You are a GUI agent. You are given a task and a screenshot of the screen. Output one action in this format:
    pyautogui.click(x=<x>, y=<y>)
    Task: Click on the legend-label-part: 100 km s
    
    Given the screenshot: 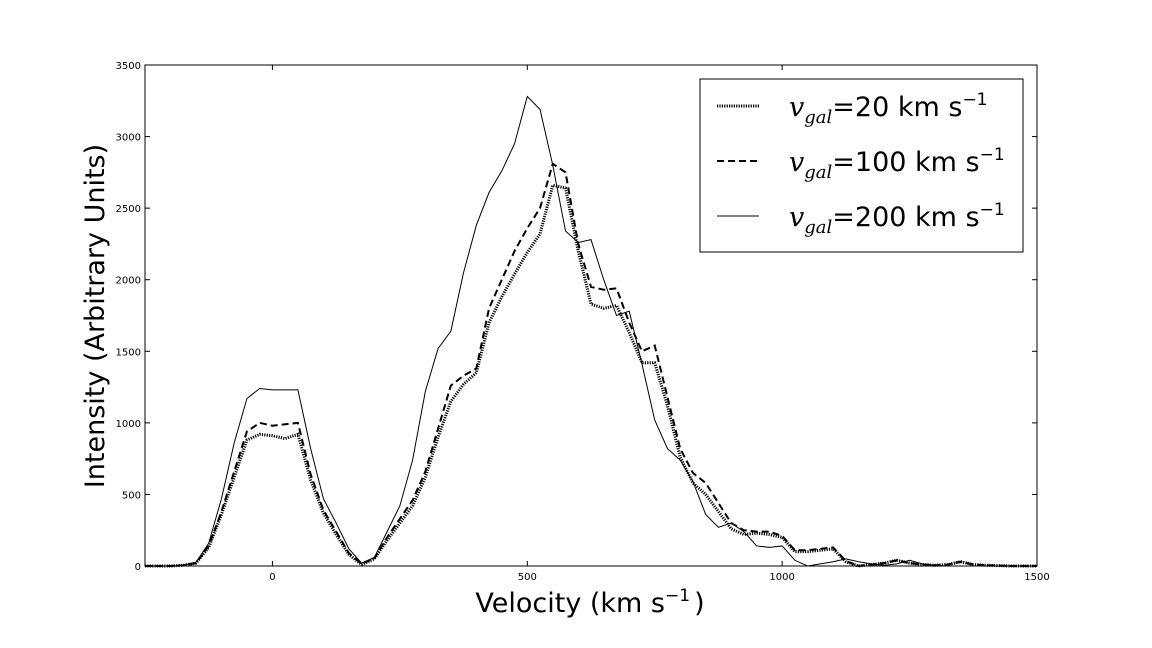 What is the action you would take?
    pyautogui.click(x=917, y=162)
    